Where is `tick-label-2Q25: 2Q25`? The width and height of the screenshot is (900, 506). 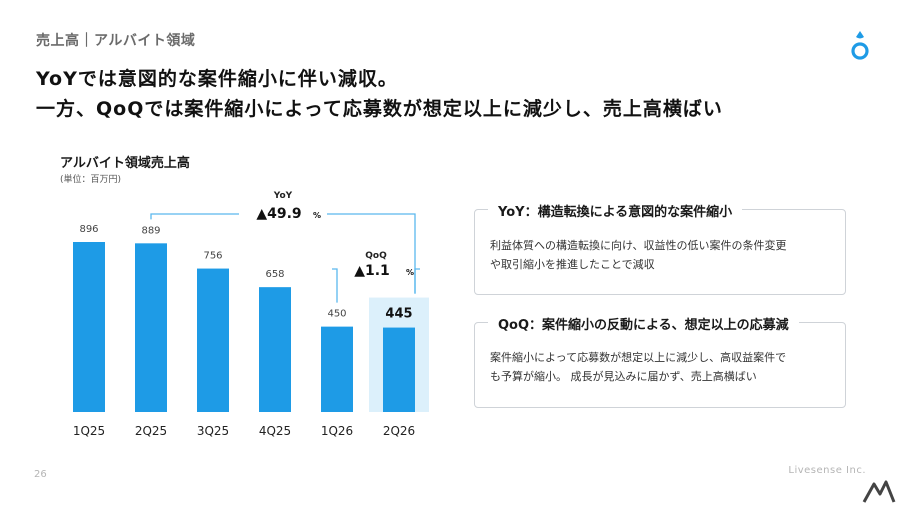 tick-label-2Q25: 2Q25 is located at coordinates (151, 431).